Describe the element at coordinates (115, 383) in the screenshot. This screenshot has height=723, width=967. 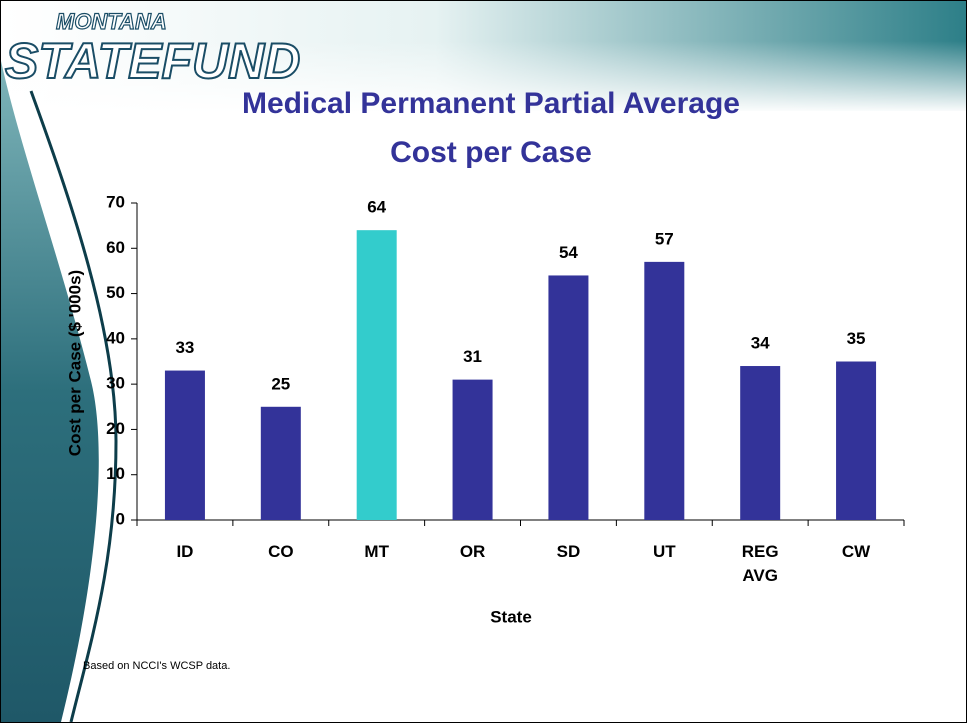
I see `y-tick-label: 30` at that location.